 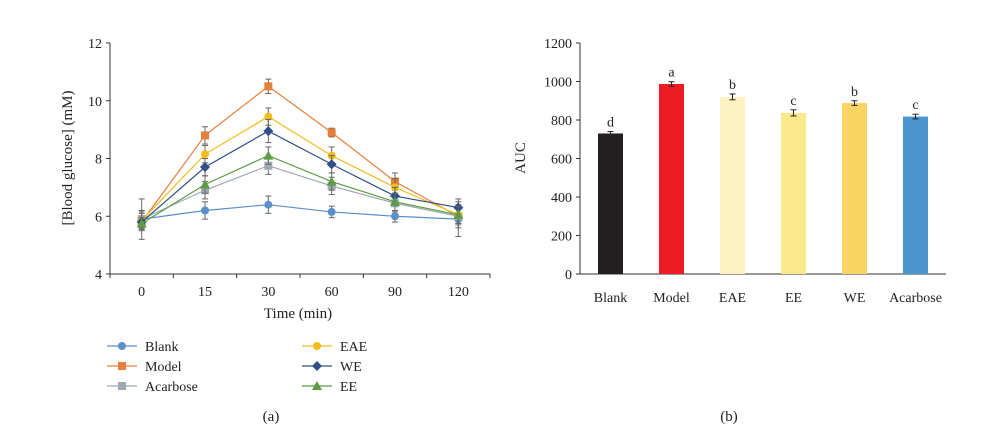 What do you see at coordinates (351, 367) in the screenshot?
I see `legend-label: WE` at bounding box center [351, 367].